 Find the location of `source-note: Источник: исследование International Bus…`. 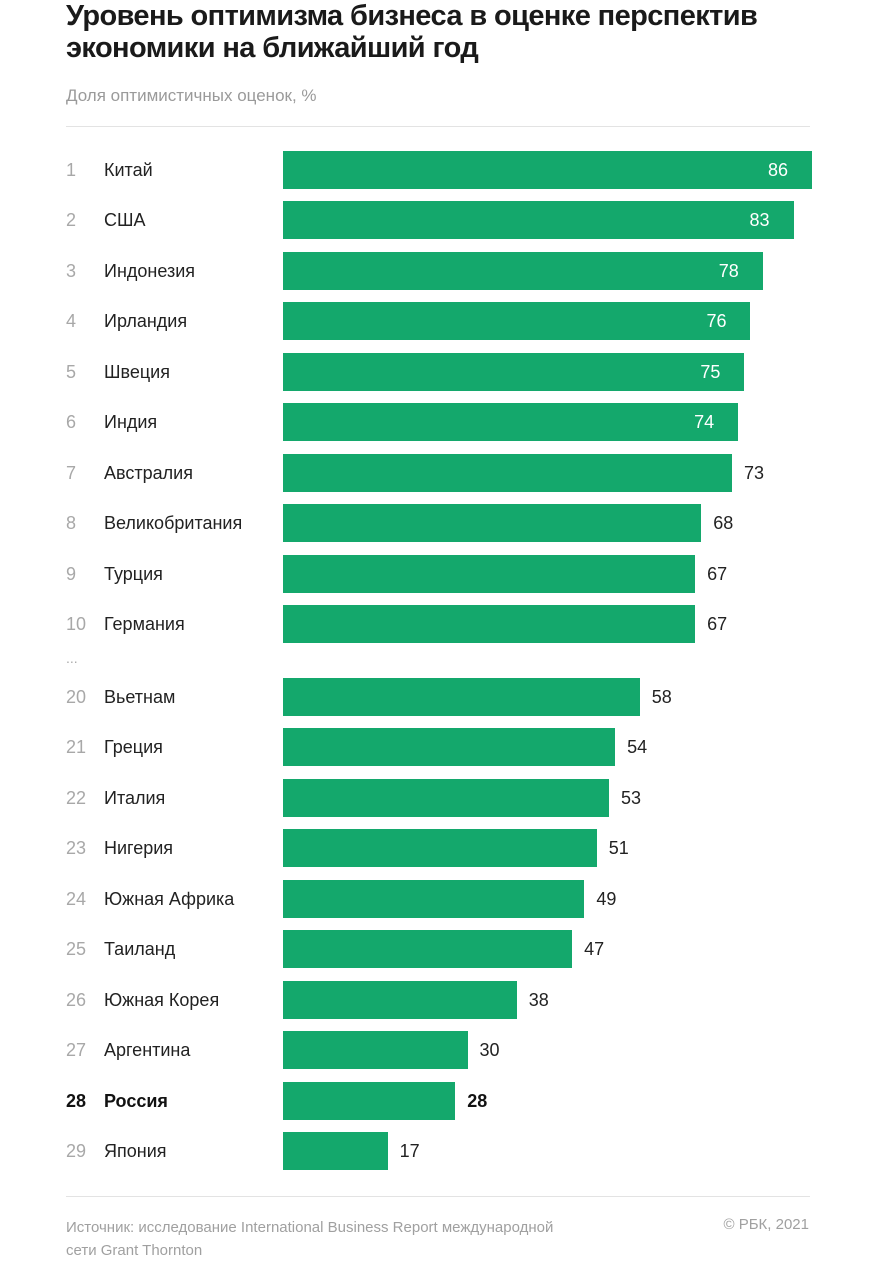

source-note: Источник: исследование International Bus… is located at coordinates (310, 1239).